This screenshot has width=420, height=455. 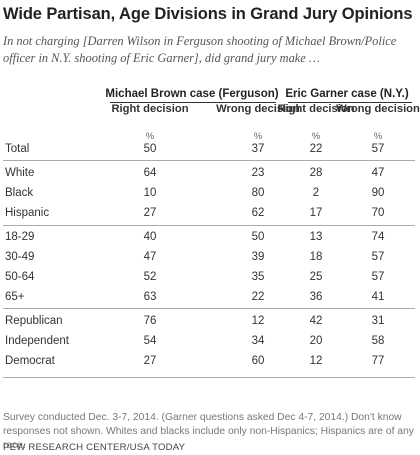 What do you see at coordinates (316, 237) in the screenshot?
I see `table-cell: 13` at bounding box center [316, 237].